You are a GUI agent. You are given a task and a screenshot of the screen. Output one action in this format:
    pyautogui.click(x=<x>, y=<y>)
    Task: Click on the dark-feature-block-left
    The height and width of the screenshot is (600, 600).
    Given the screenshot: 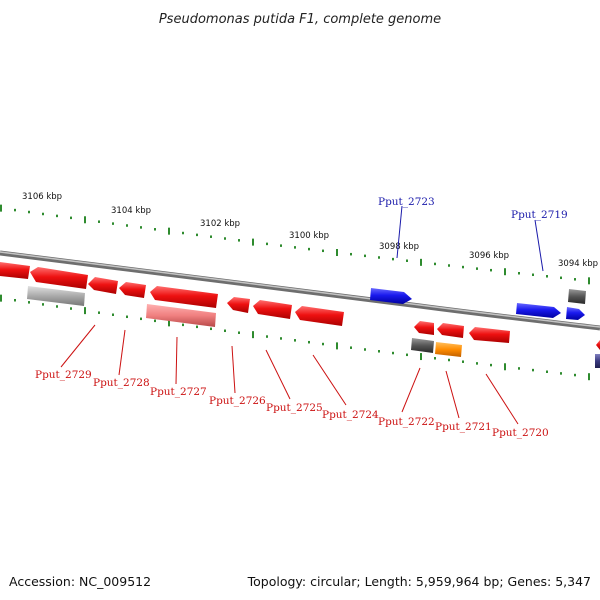 What is the action you would take?
    pyautogui.click(x=422, y=345)
    